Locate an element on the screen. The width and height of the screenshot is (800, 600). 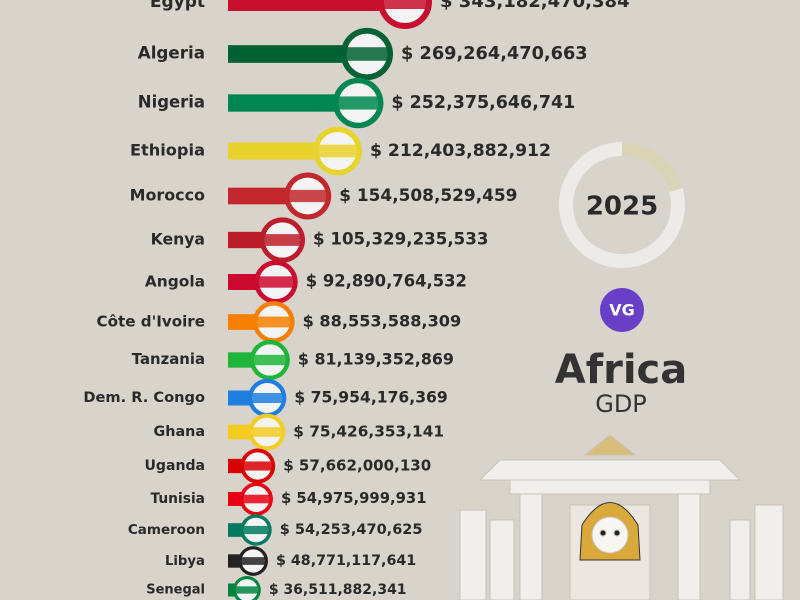
category-label: Ethiopia is located at coordinates (167, 150).